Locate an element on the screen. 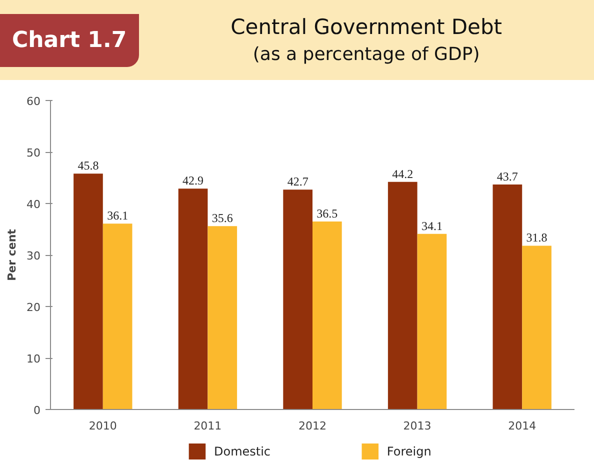 The height and width of the screenshot is (474, 594). x-tick-label: 2010 is located at coordinates (102, 426).